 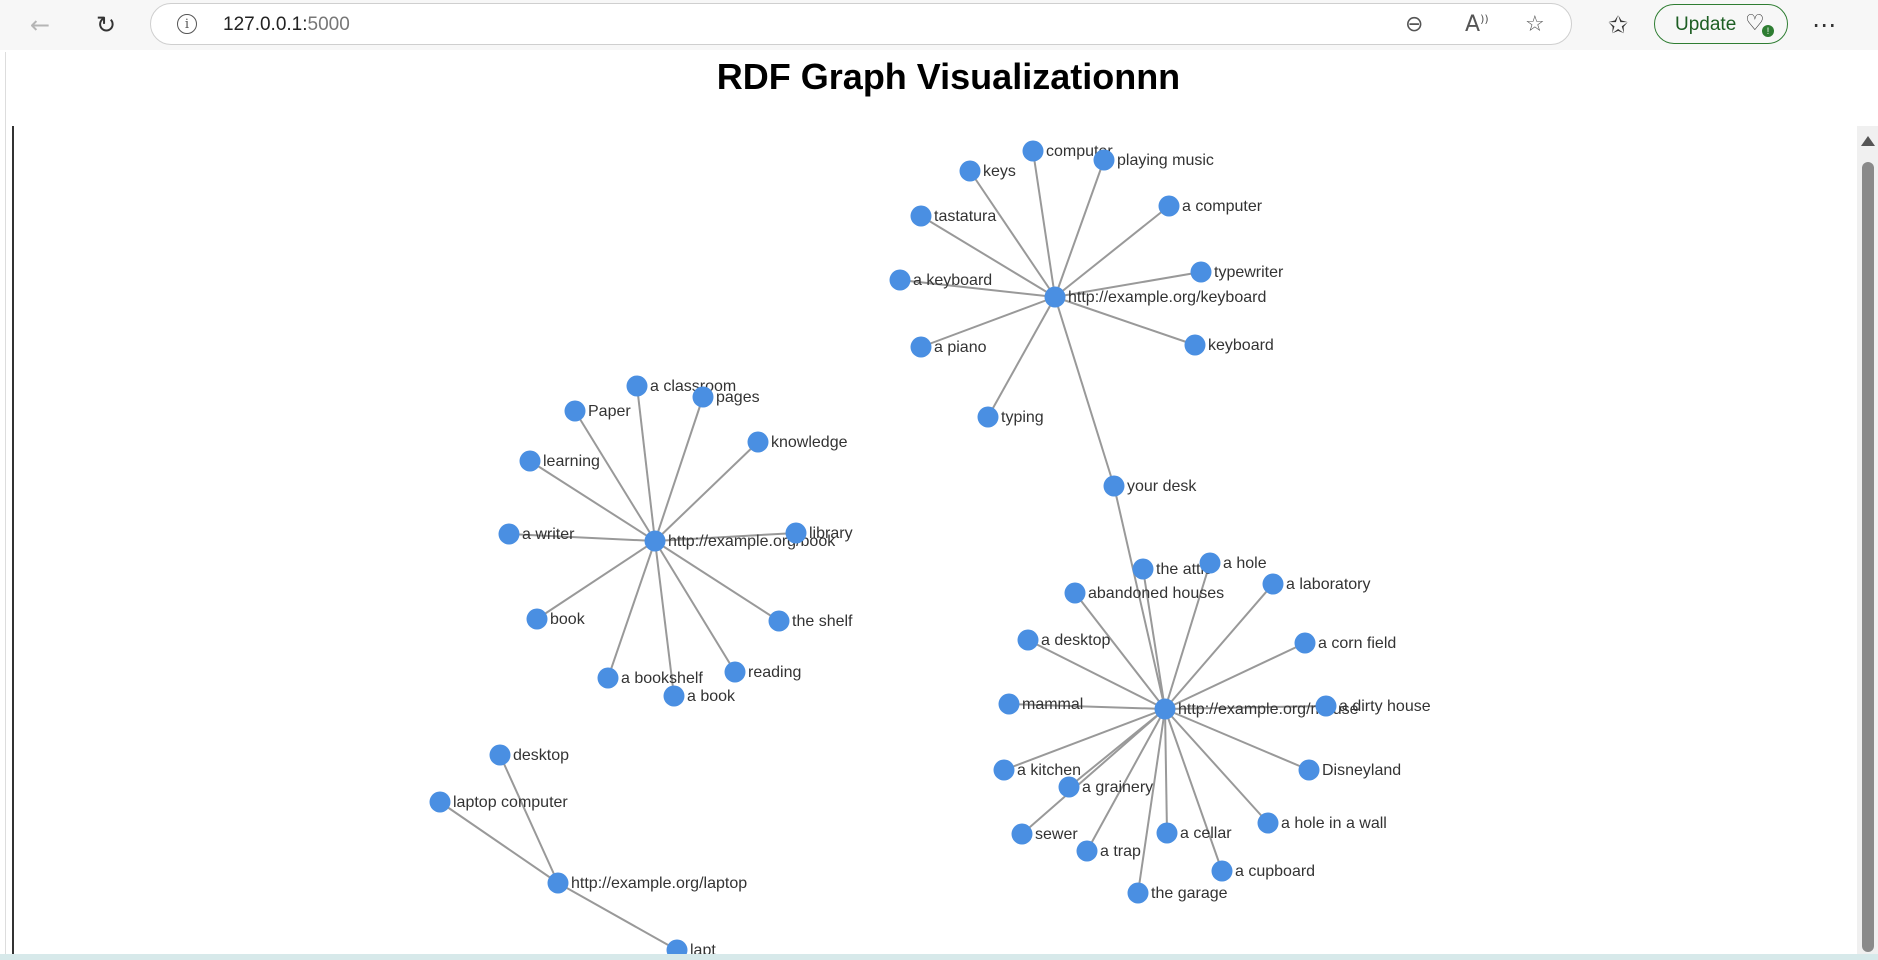 I want to click on back-arrow-icon: ←, so click(x=40, y=25).